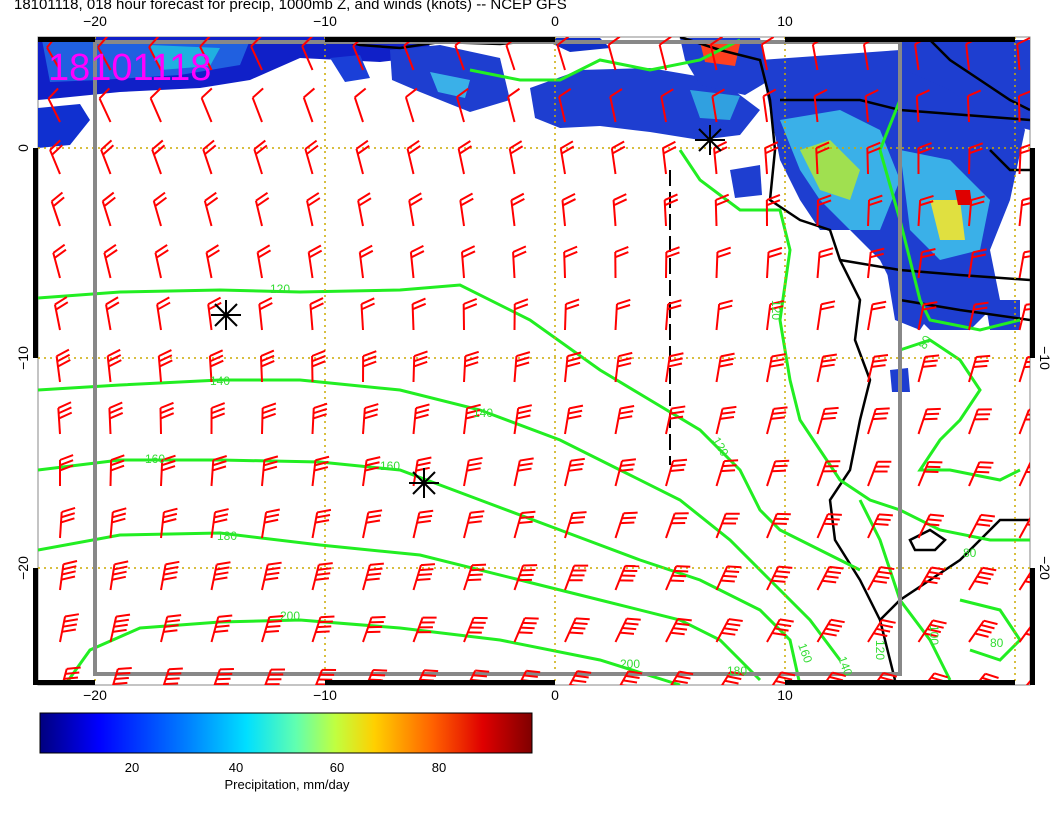 Image resolution: width=1056 pixels, height=816 pixels. I want to click on contour-label: 100, so click(934, 635).